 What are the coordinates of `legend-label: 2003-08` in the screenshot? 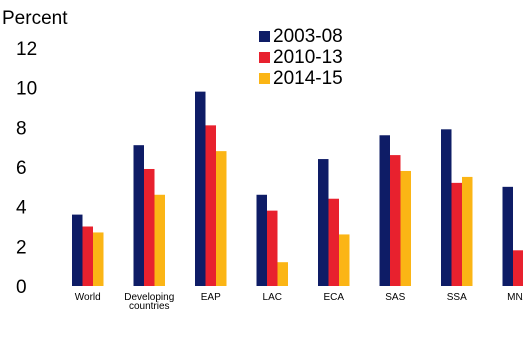 It's located at (308, 36).